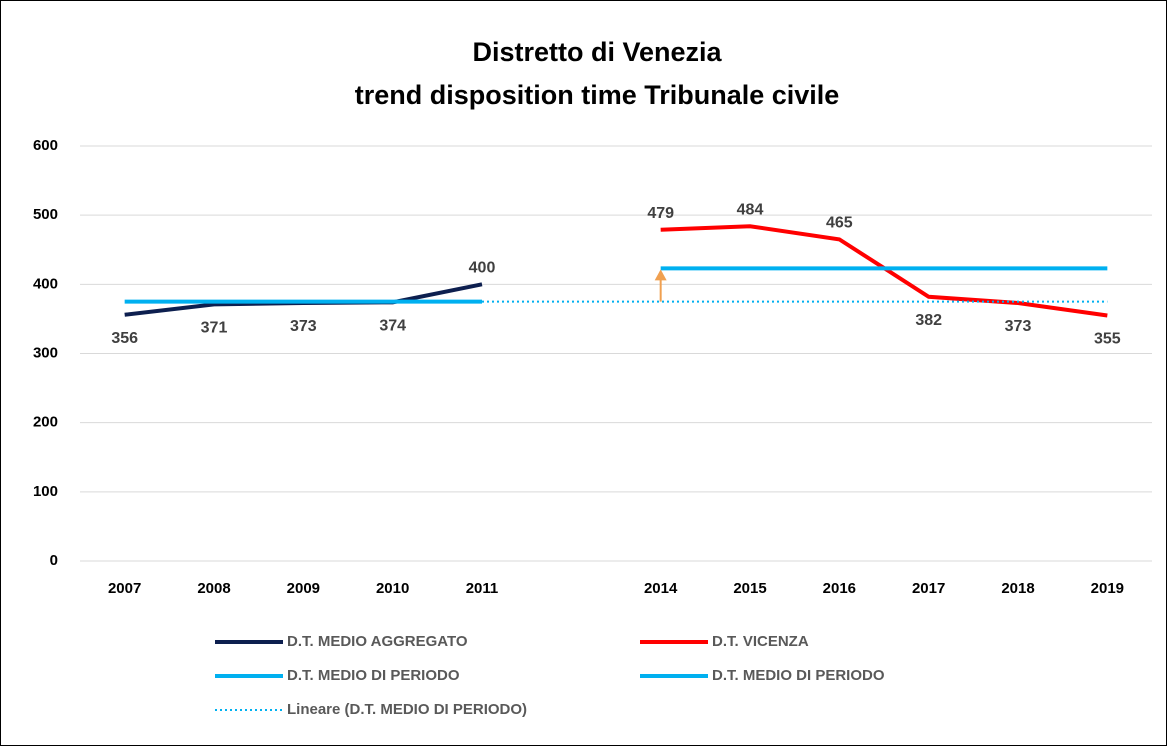  Describe the element at coordinates (839, 588) in the screenshot. I see `x-tick-label: 2016` at that location.